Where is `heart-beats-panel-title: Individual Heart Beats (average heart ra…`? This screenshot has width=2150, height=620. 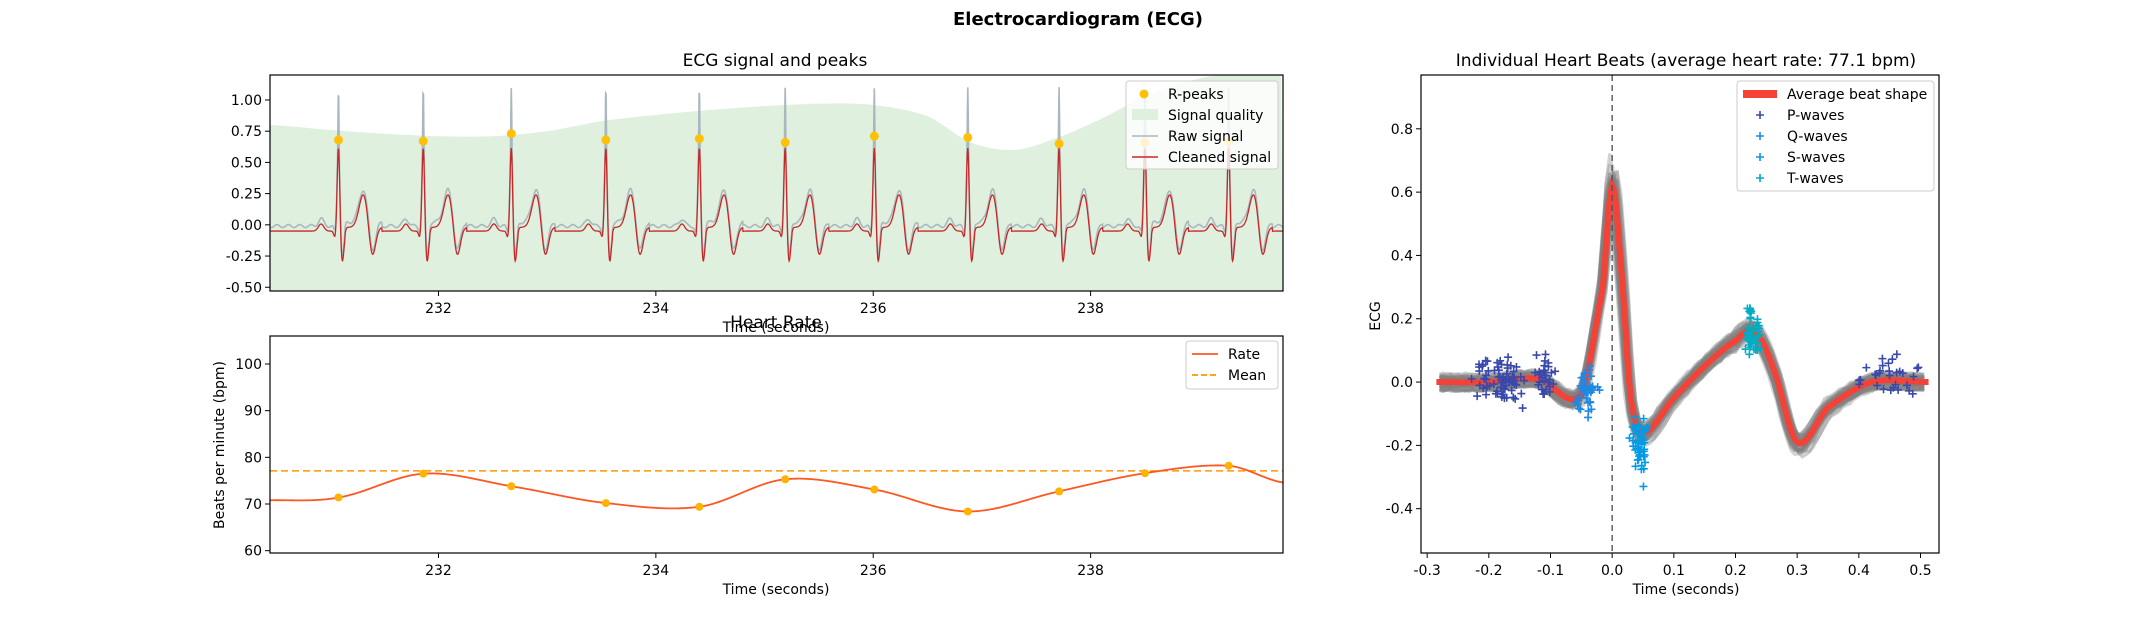 heart-beats-panel-title: Individual Heart Beats (average heart ra… is located at coordinates (1686, 61).